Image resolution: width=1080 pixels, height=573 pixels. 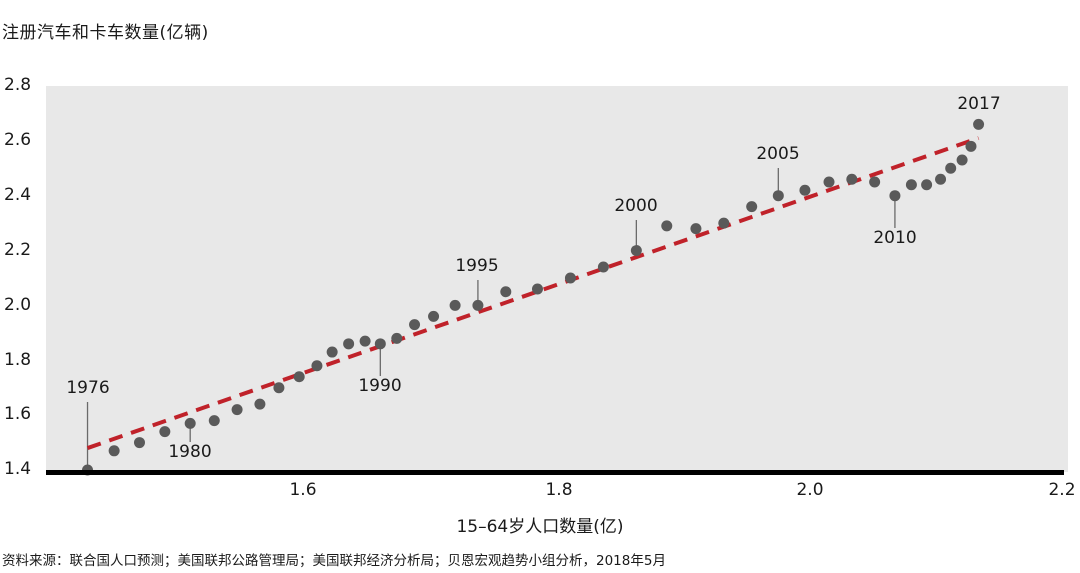 What do you see at coordinates (18, 85) in the screenshot?
I see `y-tick: 2.8` at bounding box center [18, 85].